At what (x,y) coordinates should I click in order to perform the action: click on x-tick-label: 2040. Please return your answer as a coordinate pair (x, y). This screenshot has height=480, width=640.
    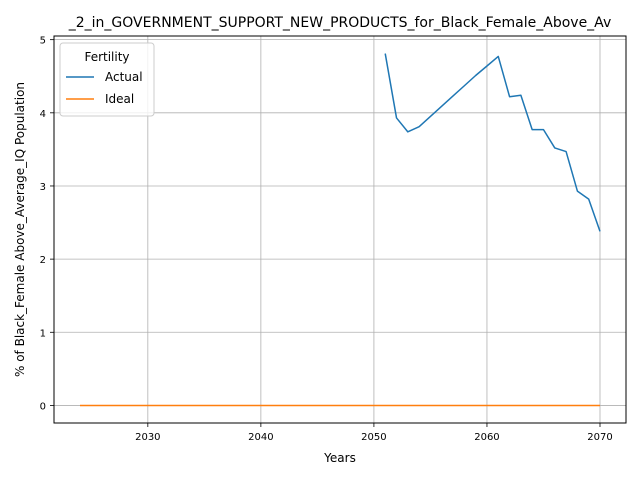
    Looking at the image, I should click on (260, 437).